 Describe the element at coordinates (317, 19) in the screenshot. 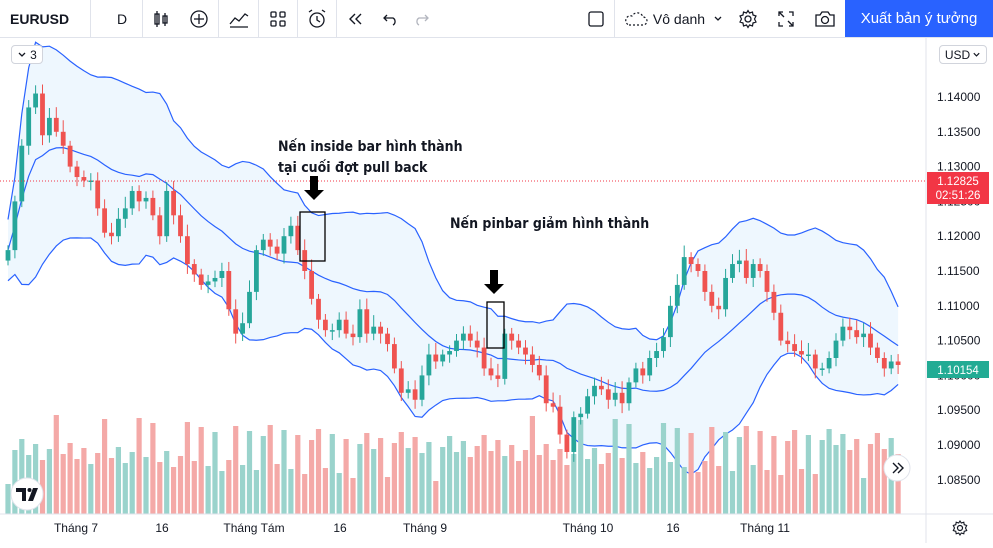

I see `alert-clock-icon` at that location.